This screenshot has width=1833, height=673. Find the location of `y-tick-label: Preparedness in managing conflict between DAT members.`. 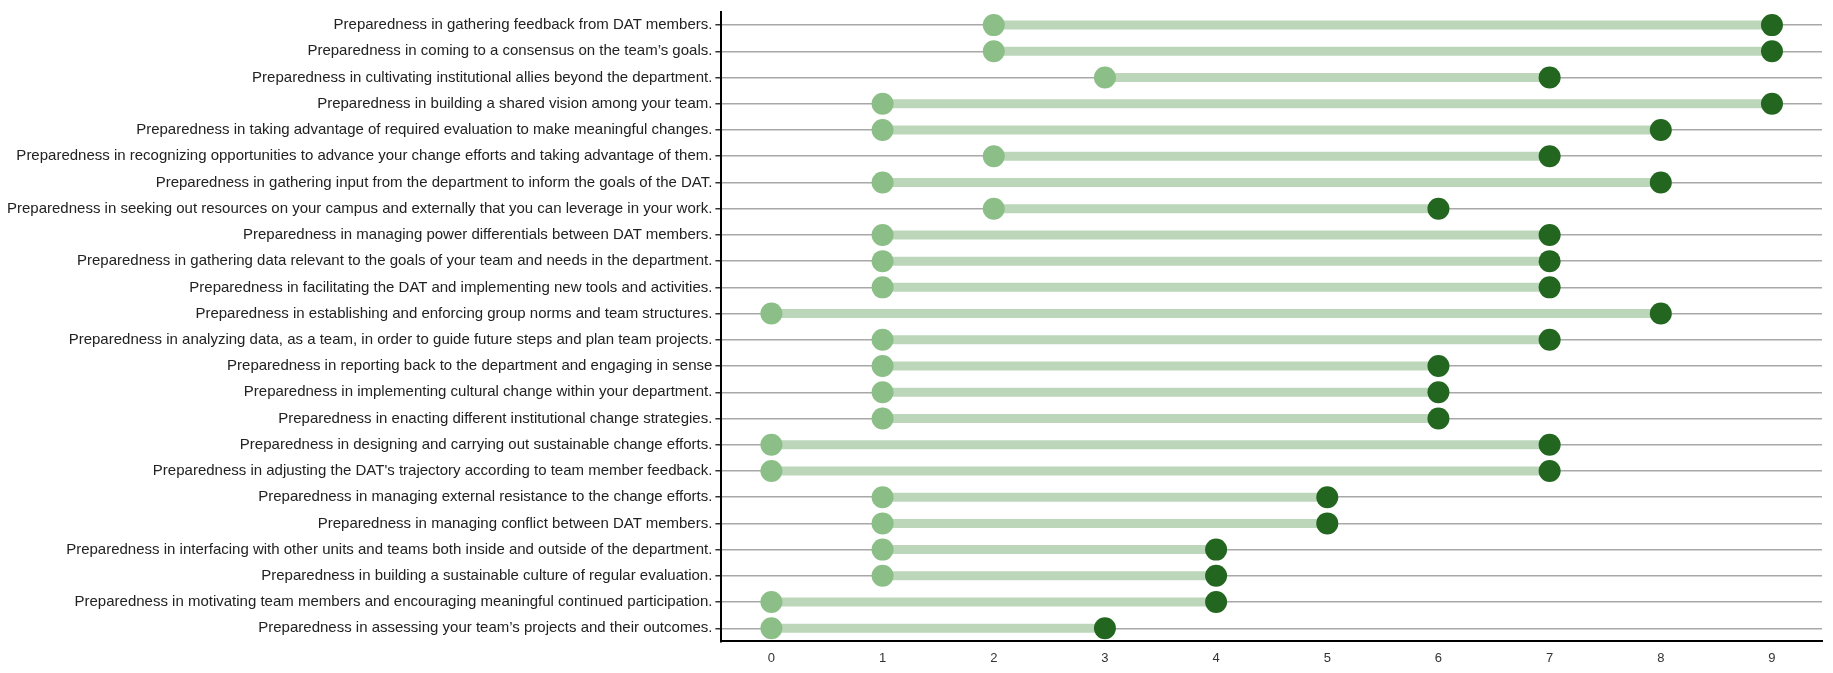

y-tick-label: Preparedness in managing conflict between DAT members. is located at coordinates (515, 522).